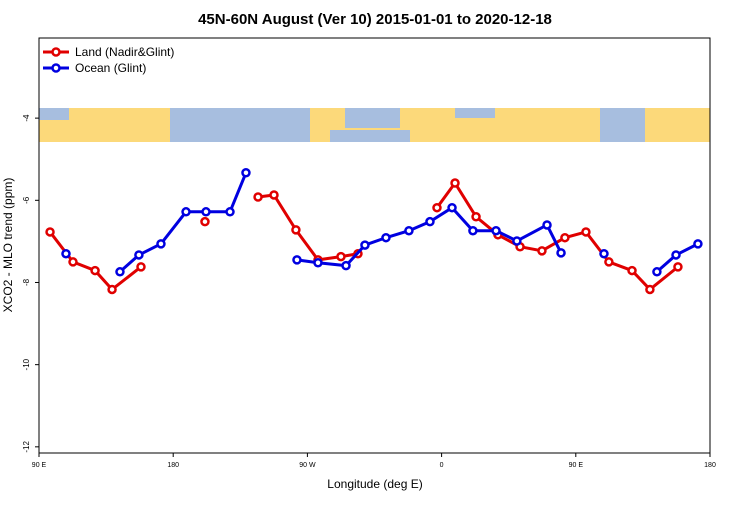 This screenshot has width=750, height=505. Describe the element at coordinates (26, 364) in the screenshot. I see `y-tick-label: -10` at that location.